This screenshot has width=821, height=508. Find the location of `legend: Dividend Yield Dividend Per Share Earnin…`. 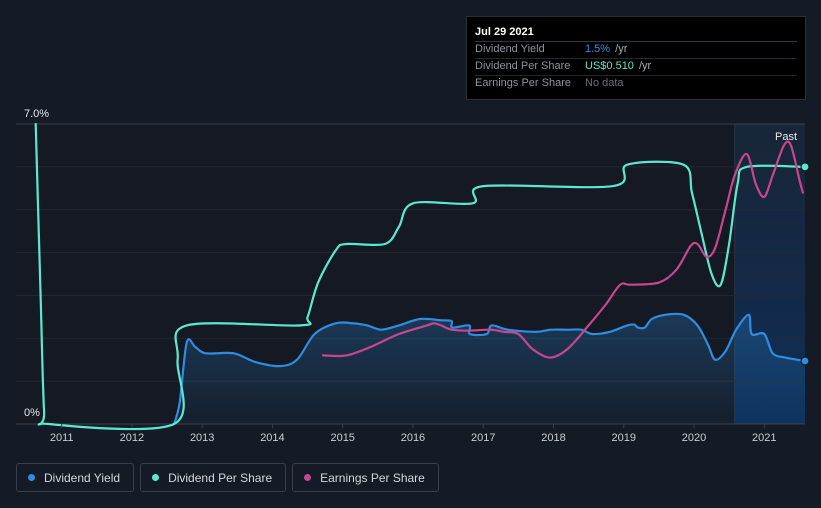

legend: Dividend Yield Dividend Per Share Earnin… is located at coordinates (227, 477).